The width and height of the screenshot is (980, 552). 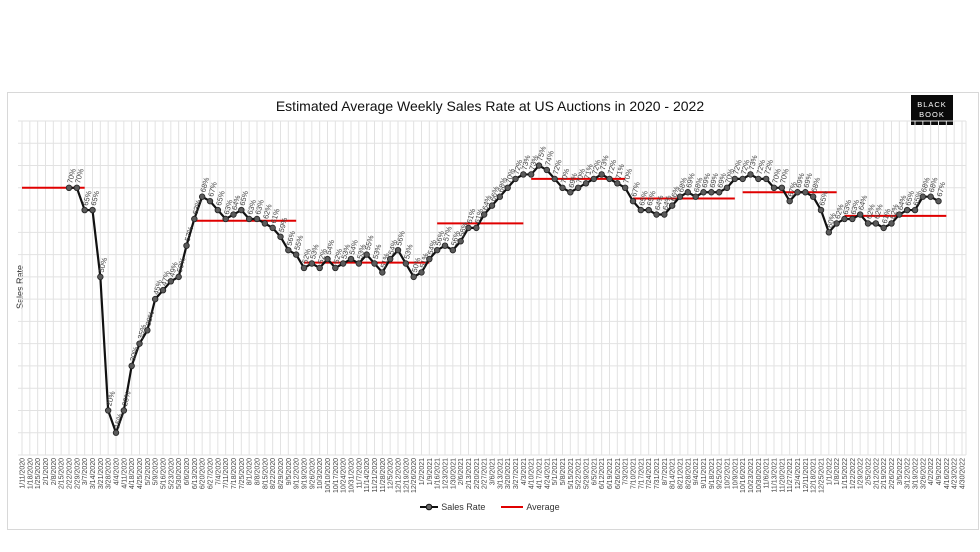 What do you see at coordinates (77, 473) in the screenshot?
I see `x-tick-label: 2/29/2020` at bounding box center [77, 473].